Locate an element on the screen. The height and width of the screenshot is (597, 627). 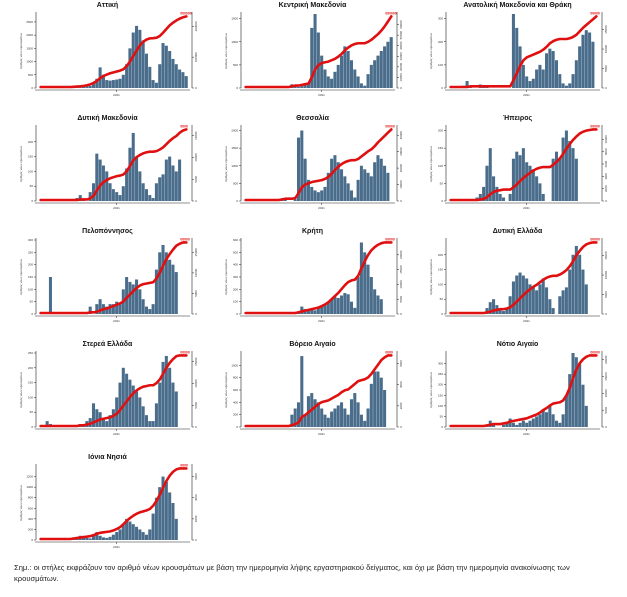
y2-tick-label: 40000 is located at coordinates (401, 135).